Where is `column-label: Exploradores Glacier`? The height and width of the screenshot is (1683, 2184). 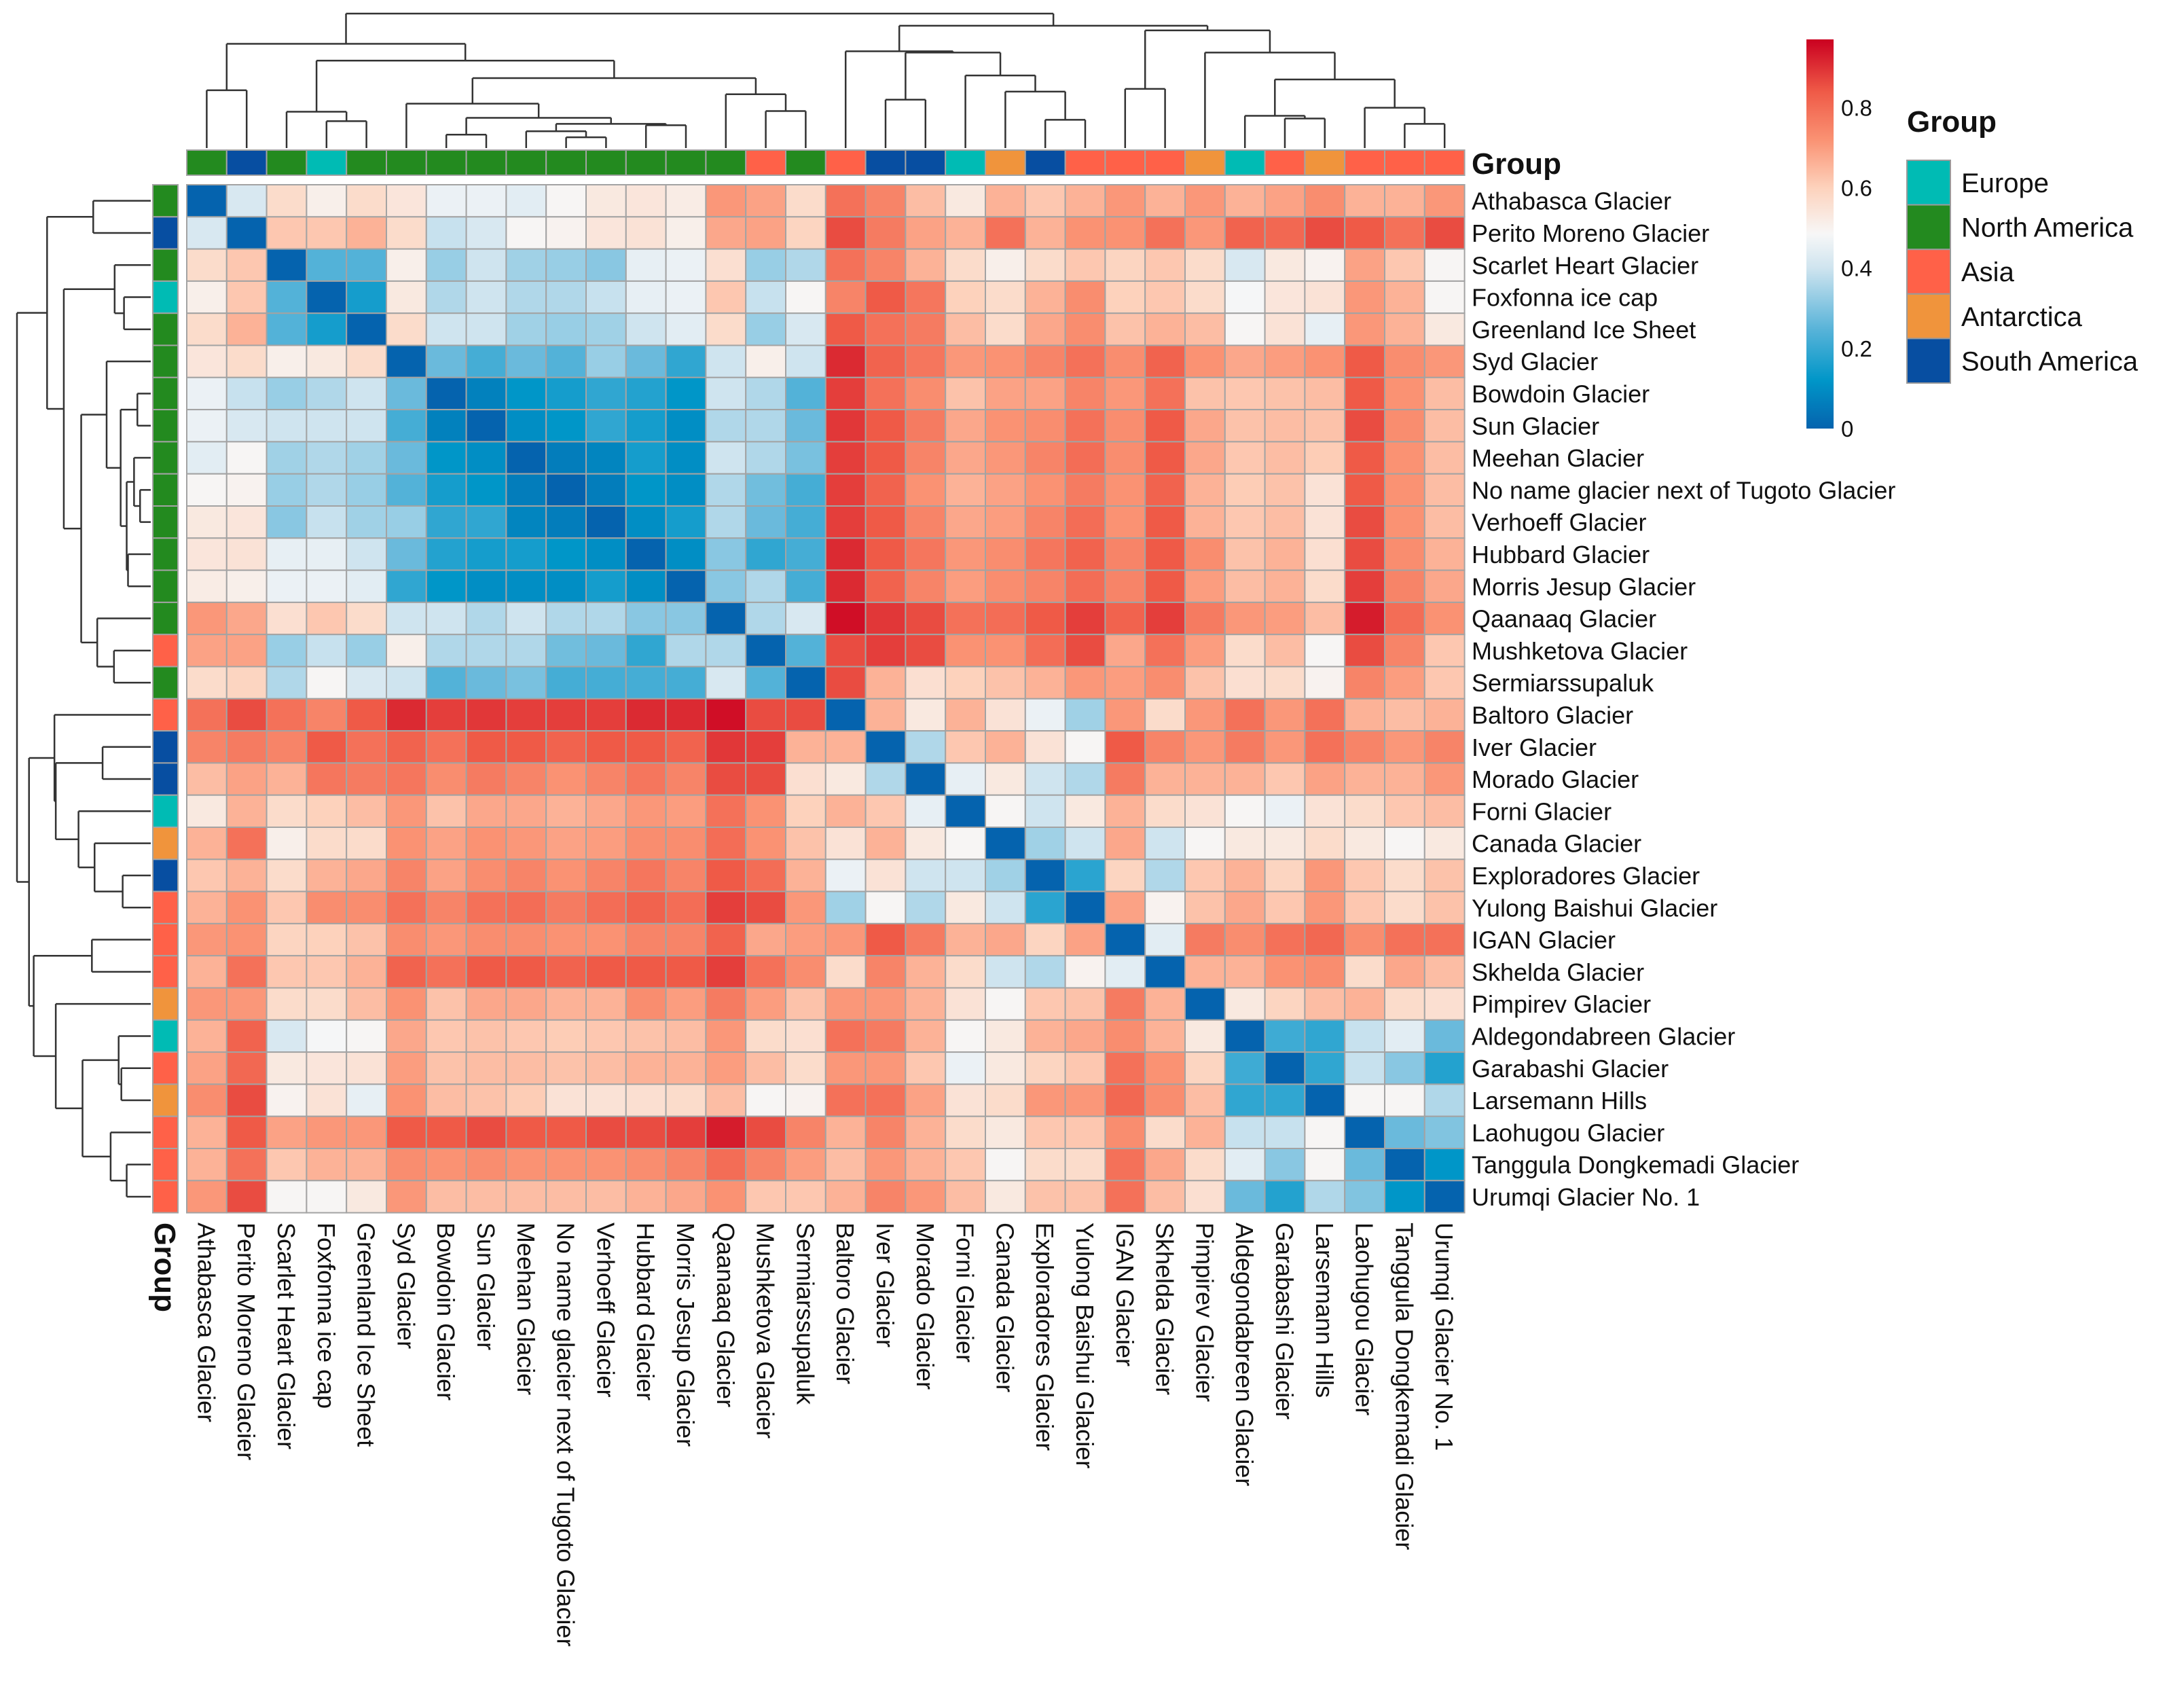 column-label: Exploradores Glacier is located at coordinates (1045, 1337).